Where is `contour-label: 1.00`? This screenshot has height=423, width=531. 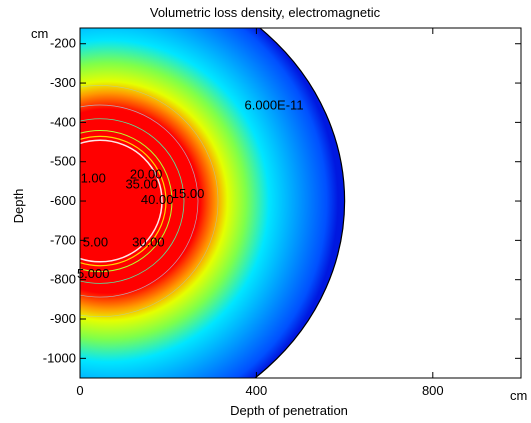
contour-label: 1.00 is located at coordinates (93, 177).